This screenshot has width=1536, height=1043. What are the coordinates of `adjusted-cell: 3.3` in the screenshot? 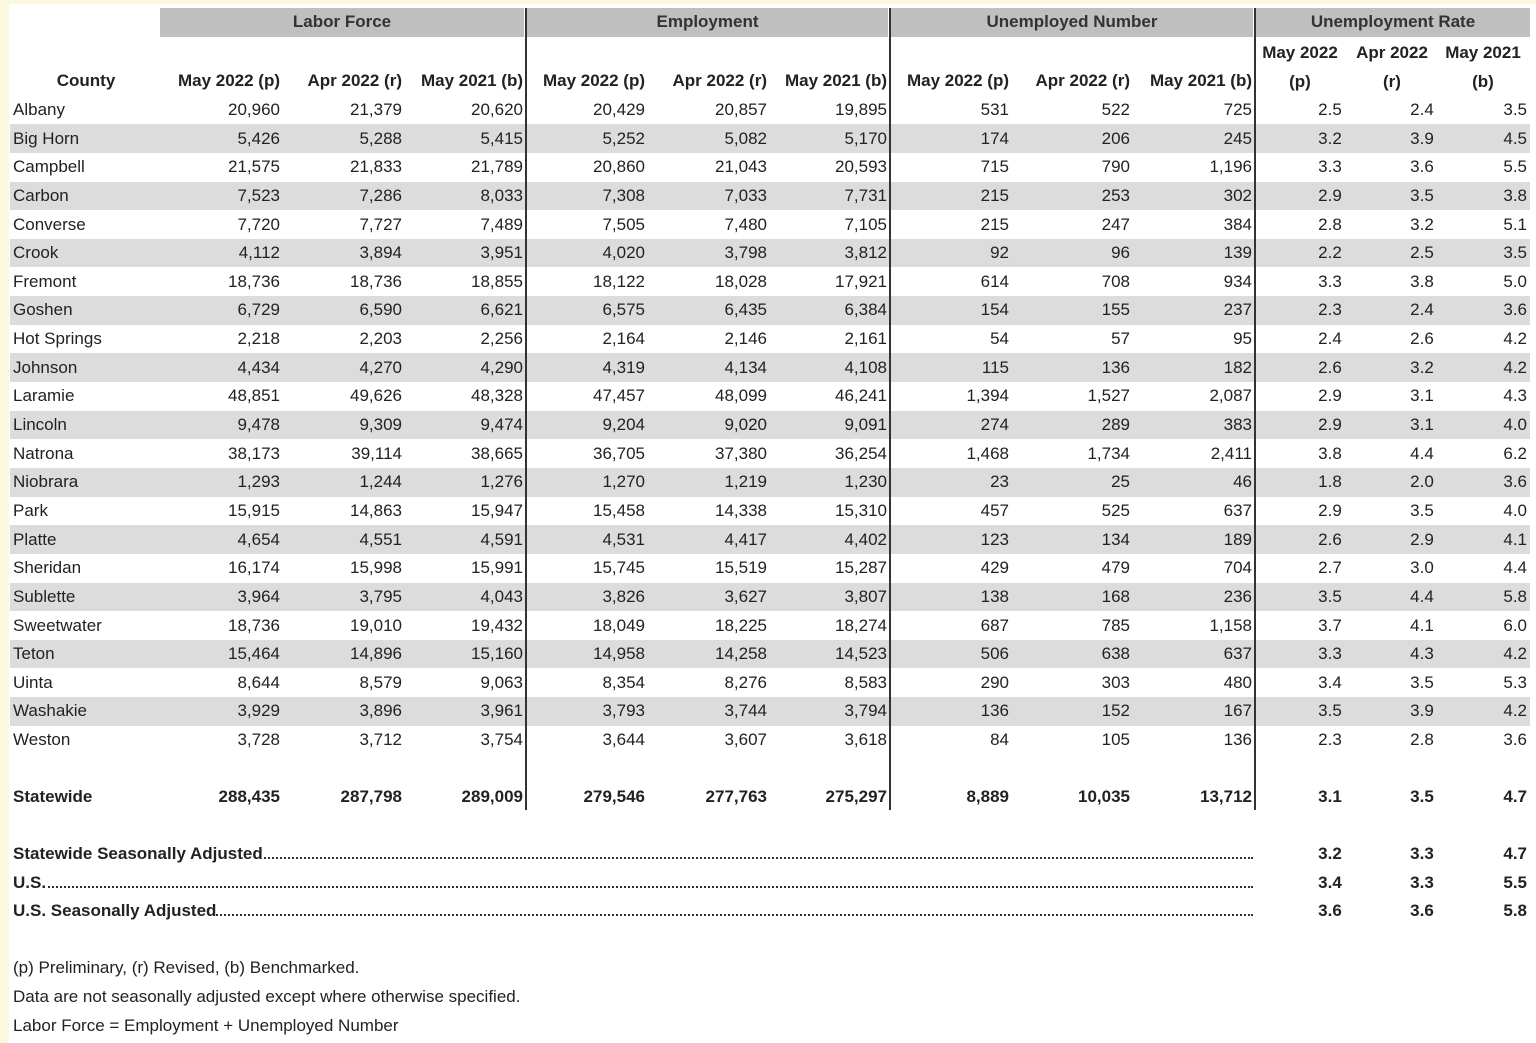 It's located at (1422, 882).